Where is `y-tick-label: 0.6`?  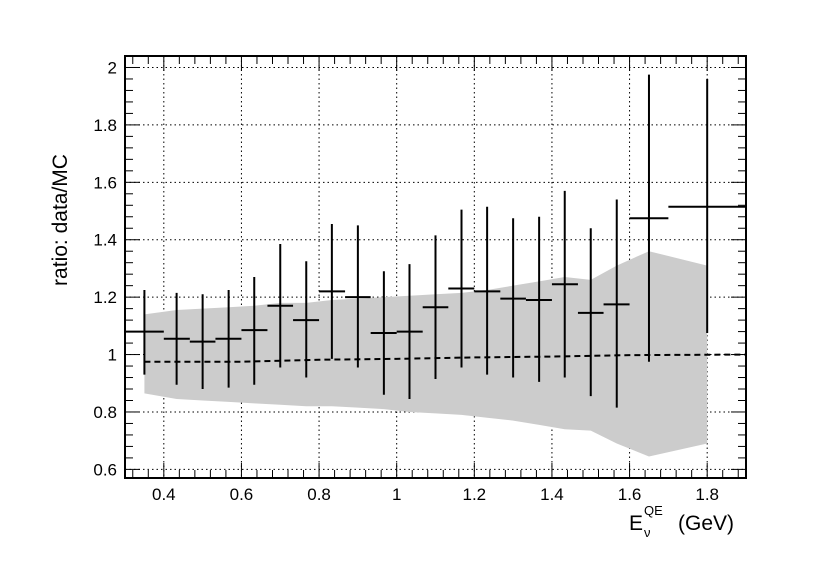 y-tick-label: 0.6 is located at coordinates (105, 469).